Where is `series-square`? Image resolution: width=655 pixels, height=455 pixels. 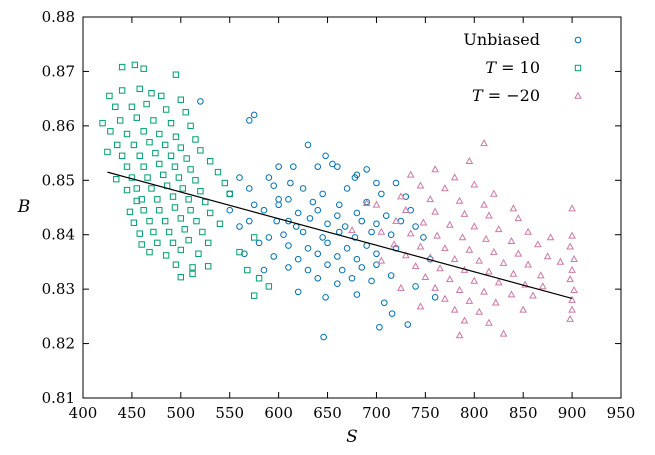 series-square is located at coordinates (186, 180).